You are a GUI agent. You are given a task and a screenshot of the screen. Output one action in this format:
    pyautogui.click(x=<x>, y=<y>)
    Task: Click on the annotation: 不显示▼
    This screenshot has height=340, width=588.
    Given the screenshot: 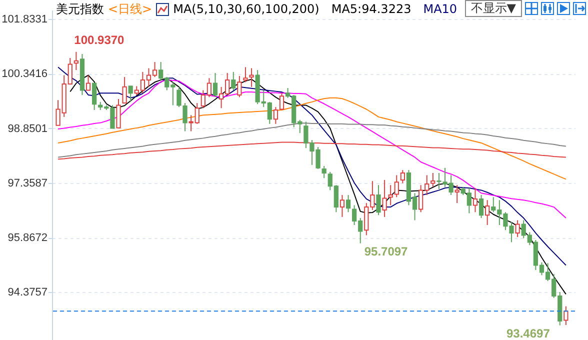 What is the action you would take?
    pyautogui.click(x=493, y=8)
    